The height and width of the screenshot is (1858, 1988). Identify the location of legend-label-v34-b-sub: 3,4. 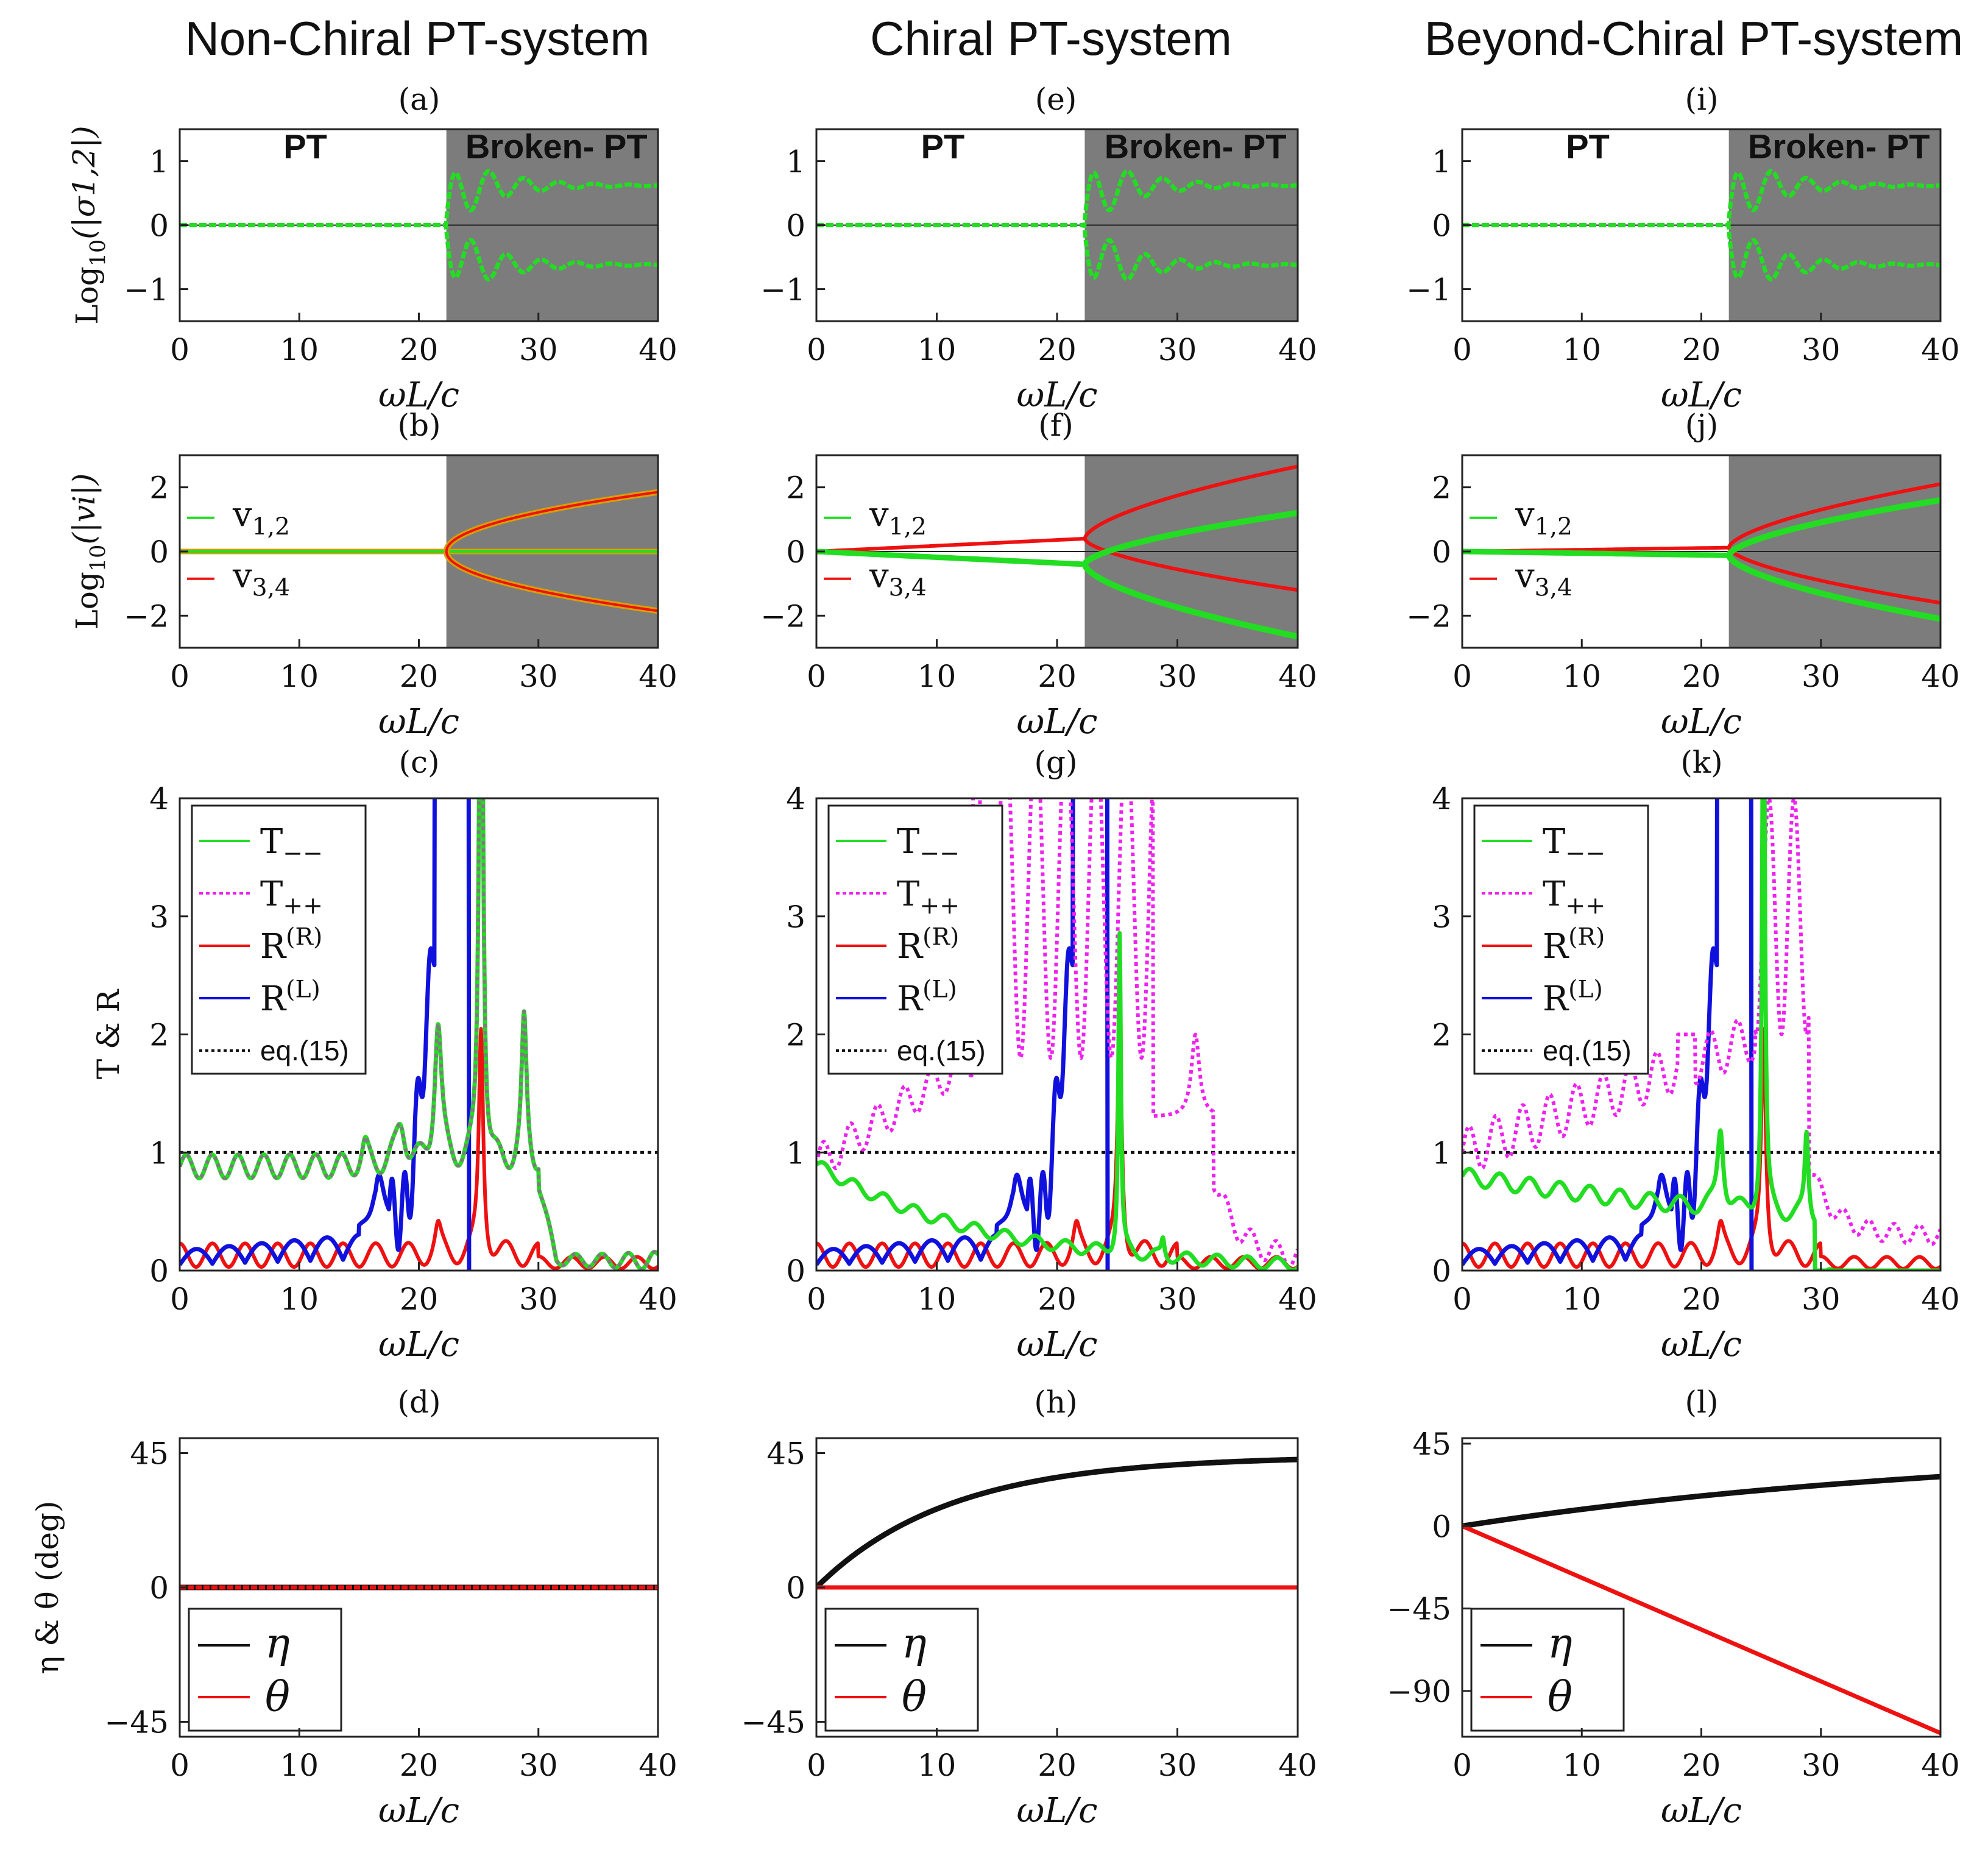
(271, 587).